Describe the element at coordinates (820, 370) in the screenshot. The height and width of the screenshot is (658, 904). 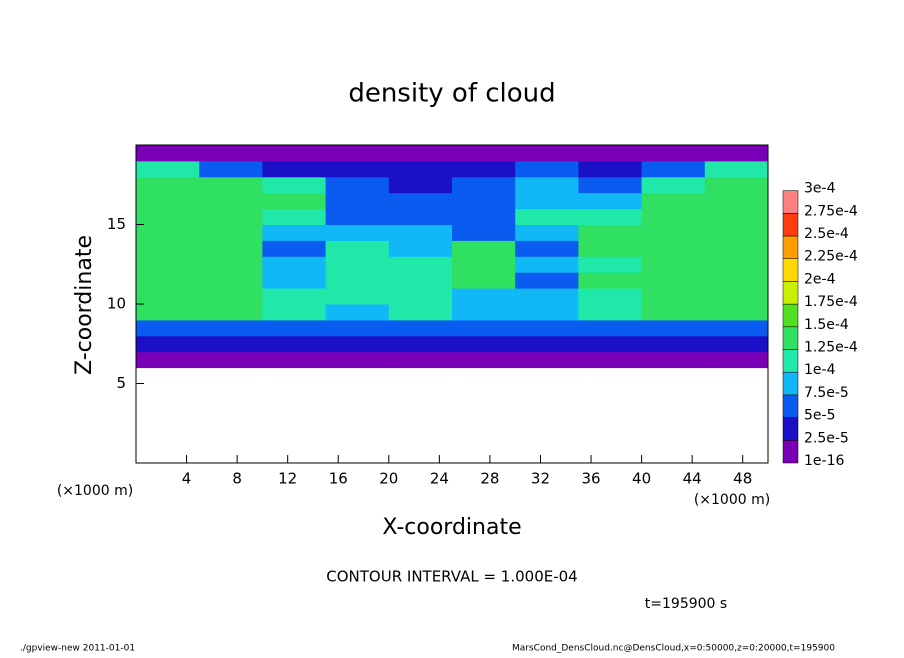
I see `colorbar-label: 1e-4` at that location.